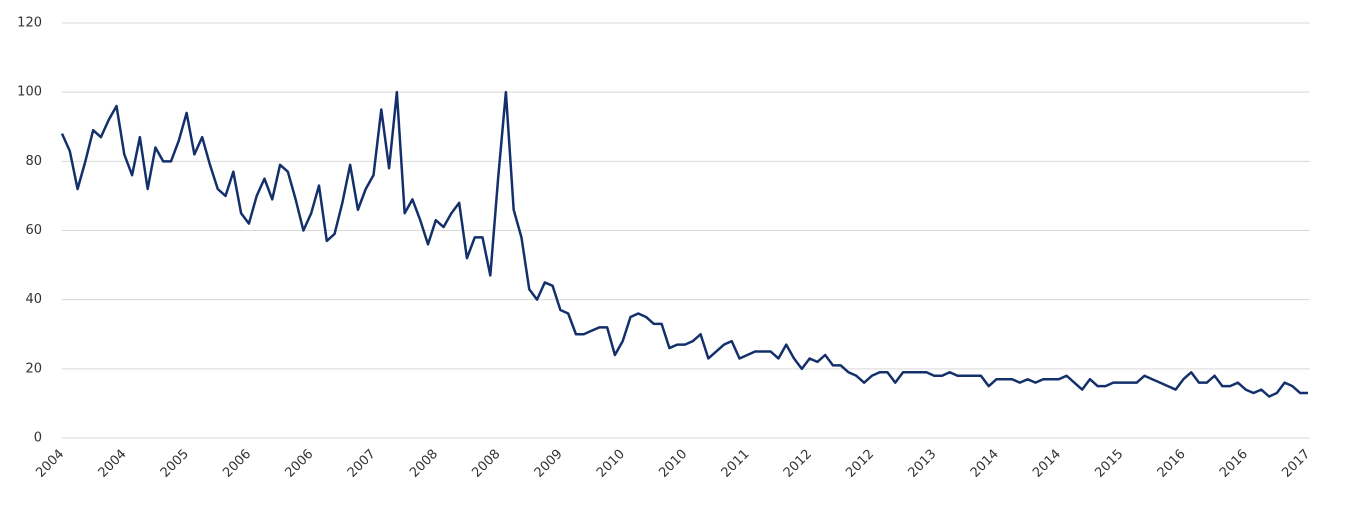 The width and height of the screenshot is (1346, 511). I want to click on x-tick-label: 2011, so click(736, 464).